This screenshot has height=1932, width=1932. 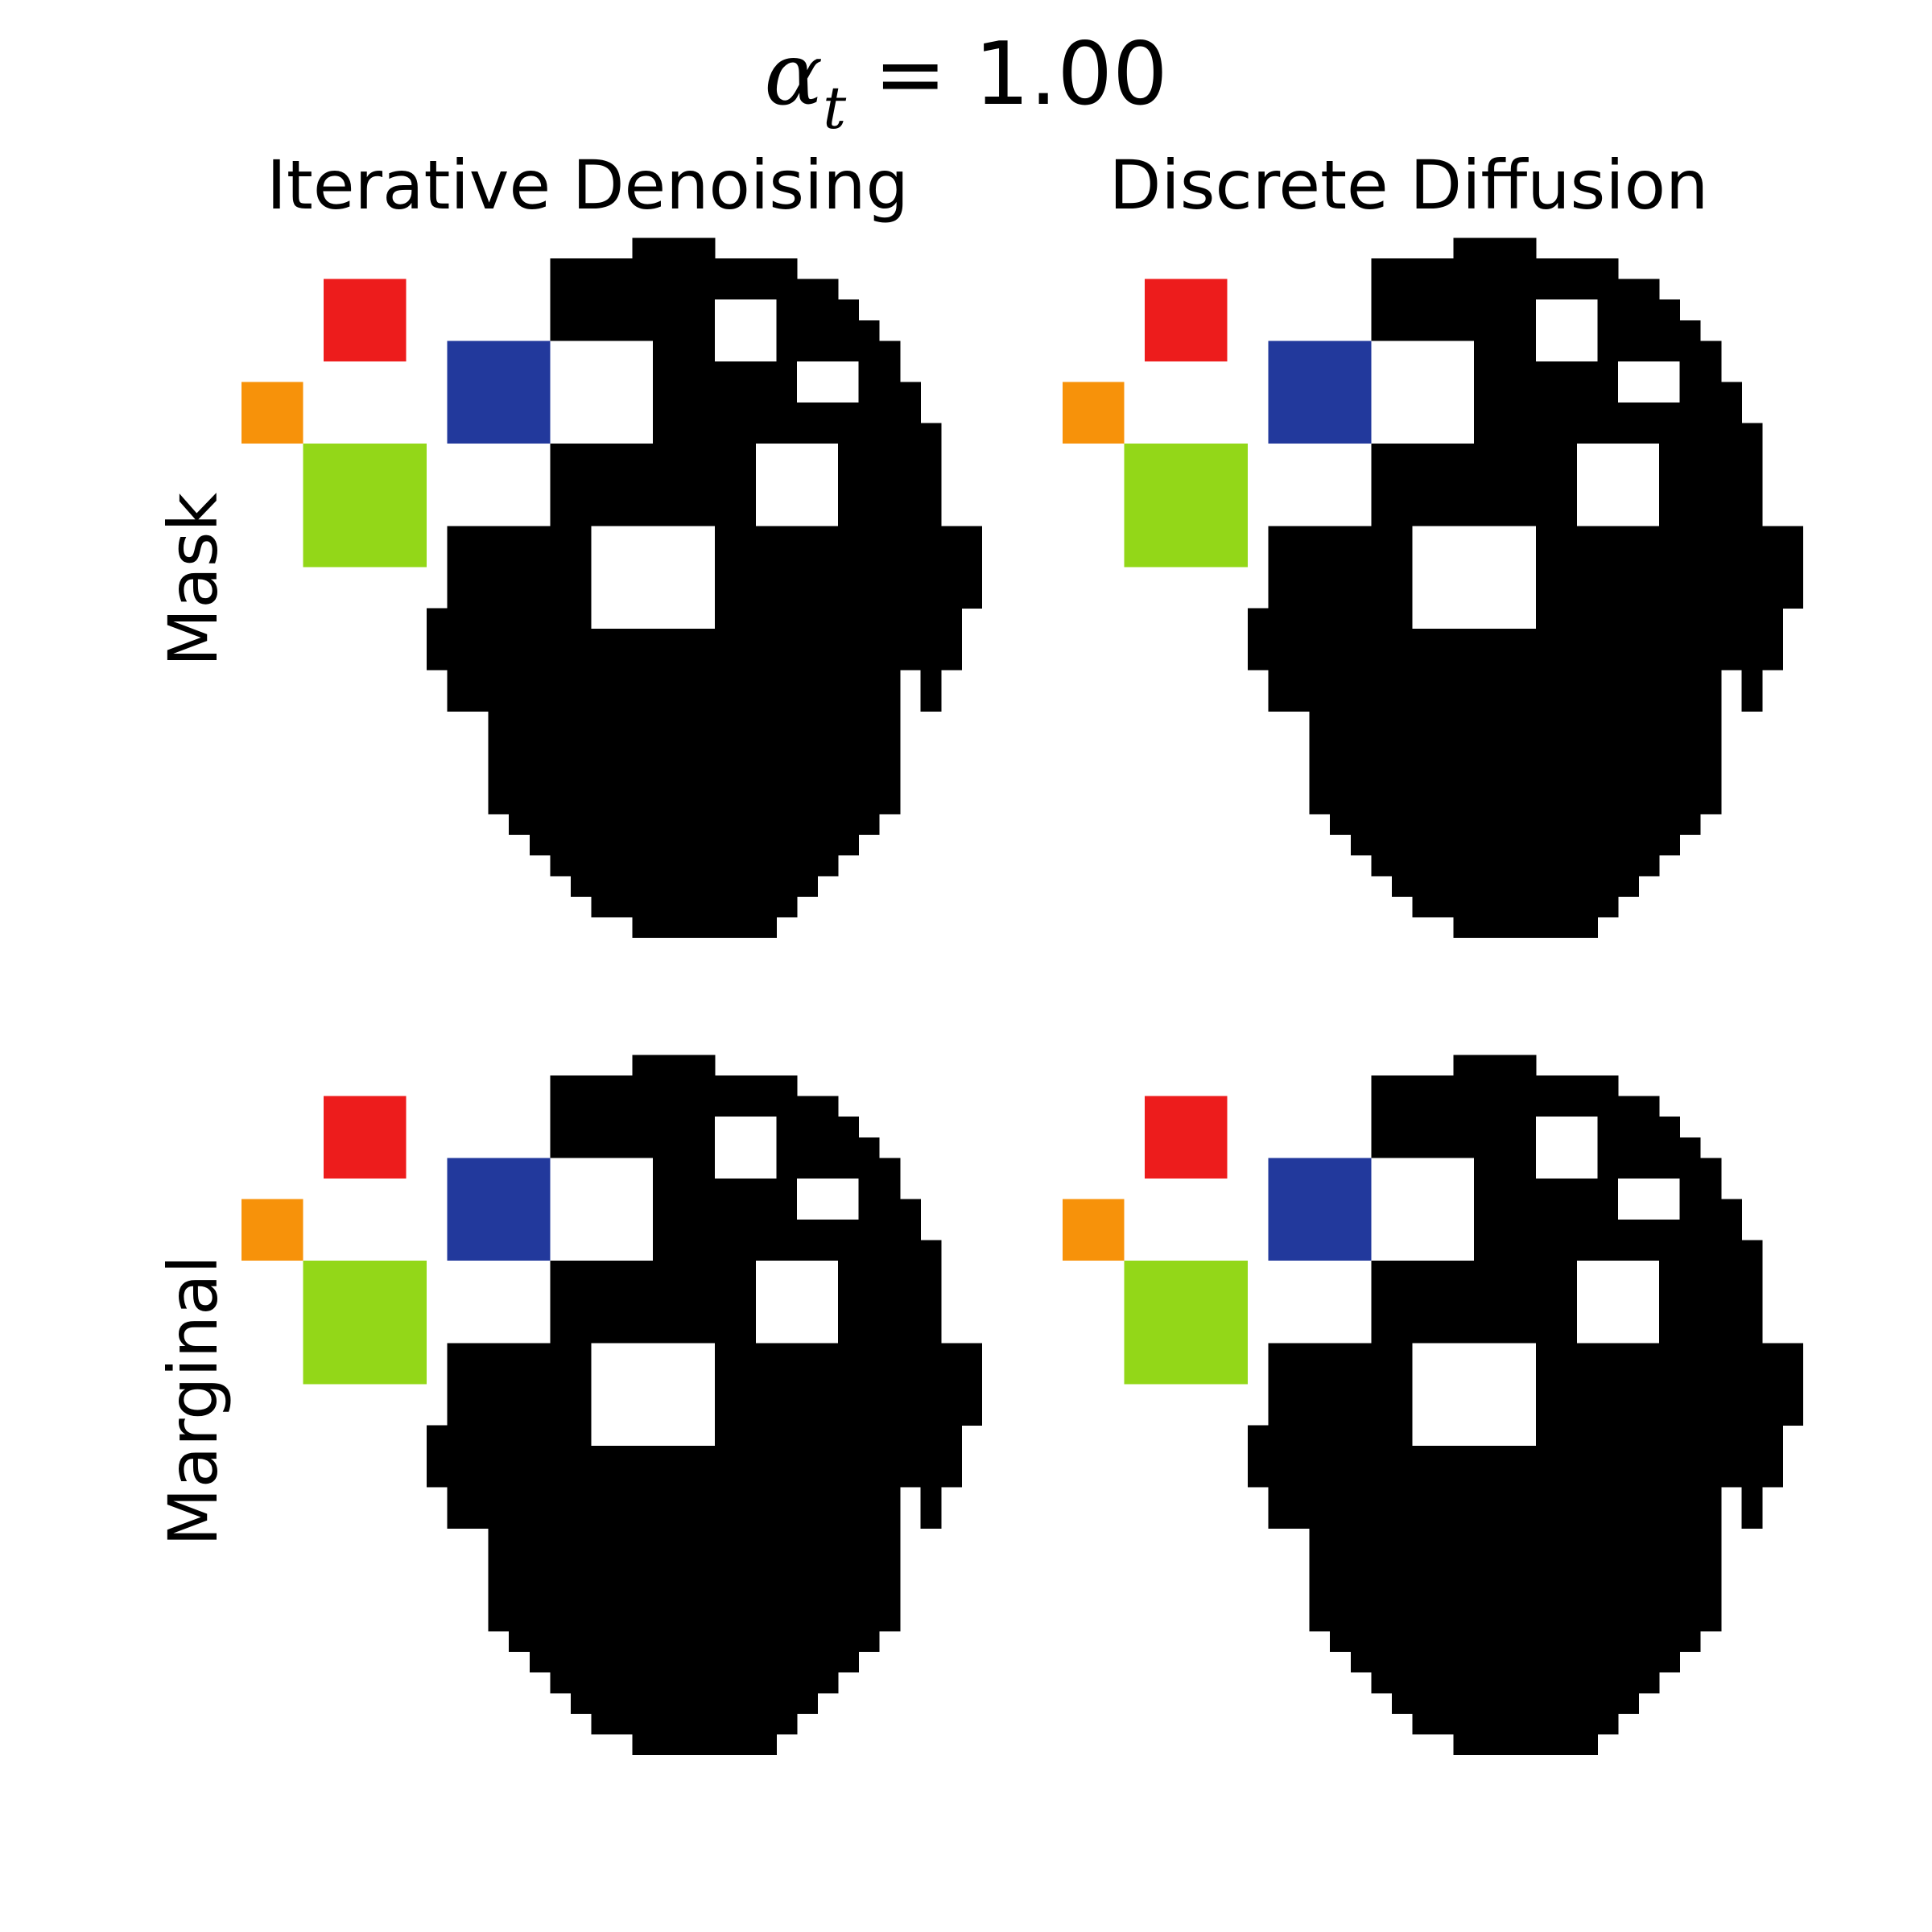 I want to click on column-title-discrete-diffusion: Discrete Diffusion, so click(x=1408, y=185).